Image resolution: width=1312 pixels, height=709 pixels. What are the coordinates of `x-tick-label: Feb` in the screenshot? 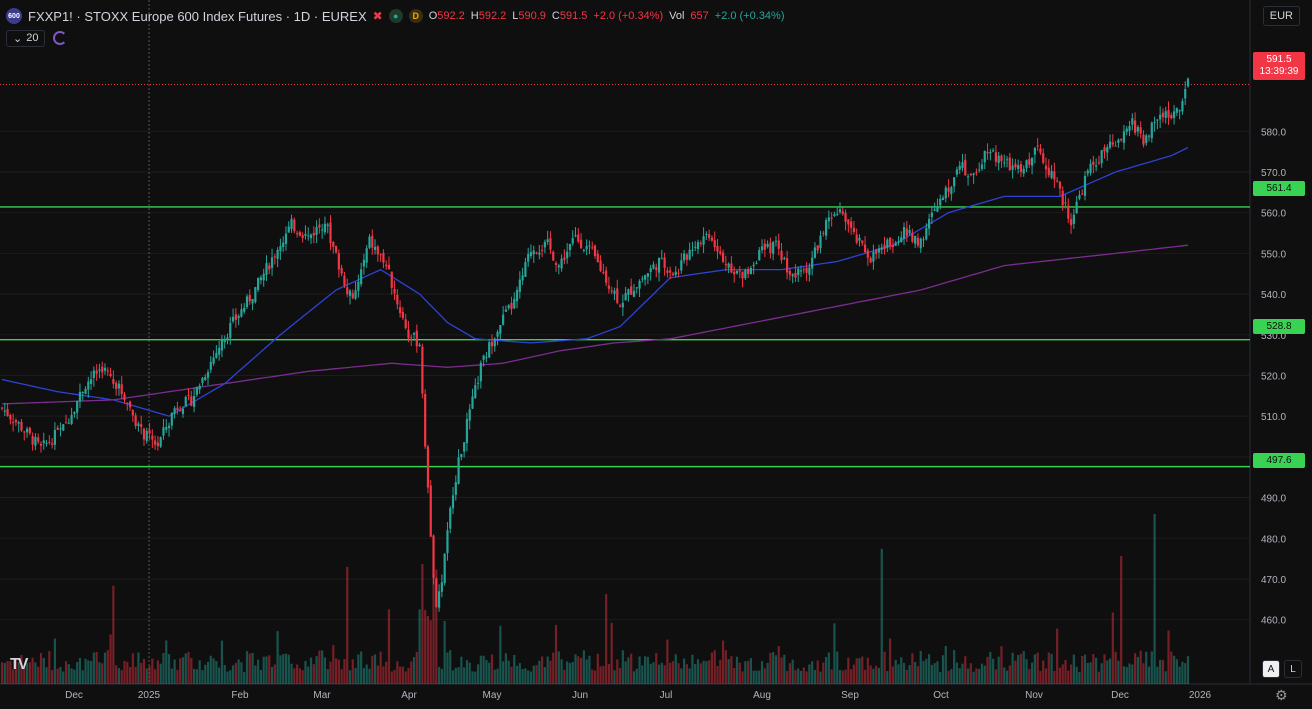 It's located at (240, 695).